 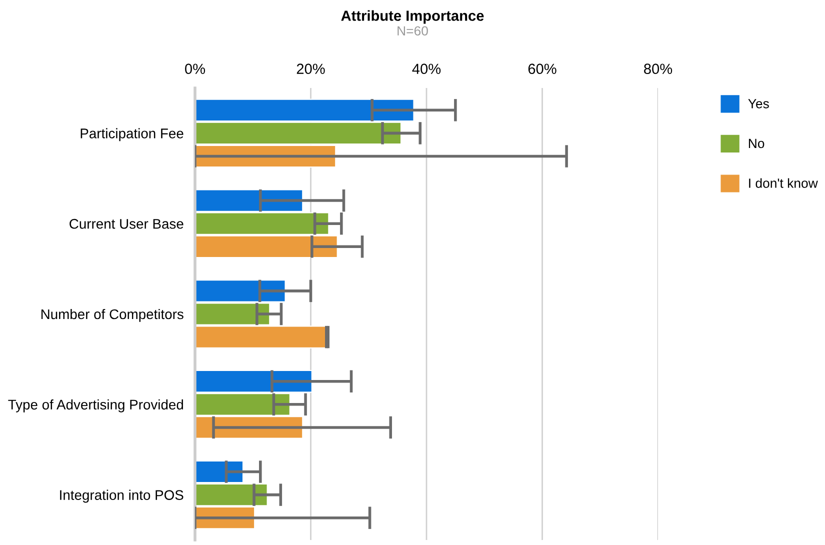 What do you see at coordinates (413, 31) in the screenshot?
I see `chart-subtitle: N=60` at bounding box center [413, 31].